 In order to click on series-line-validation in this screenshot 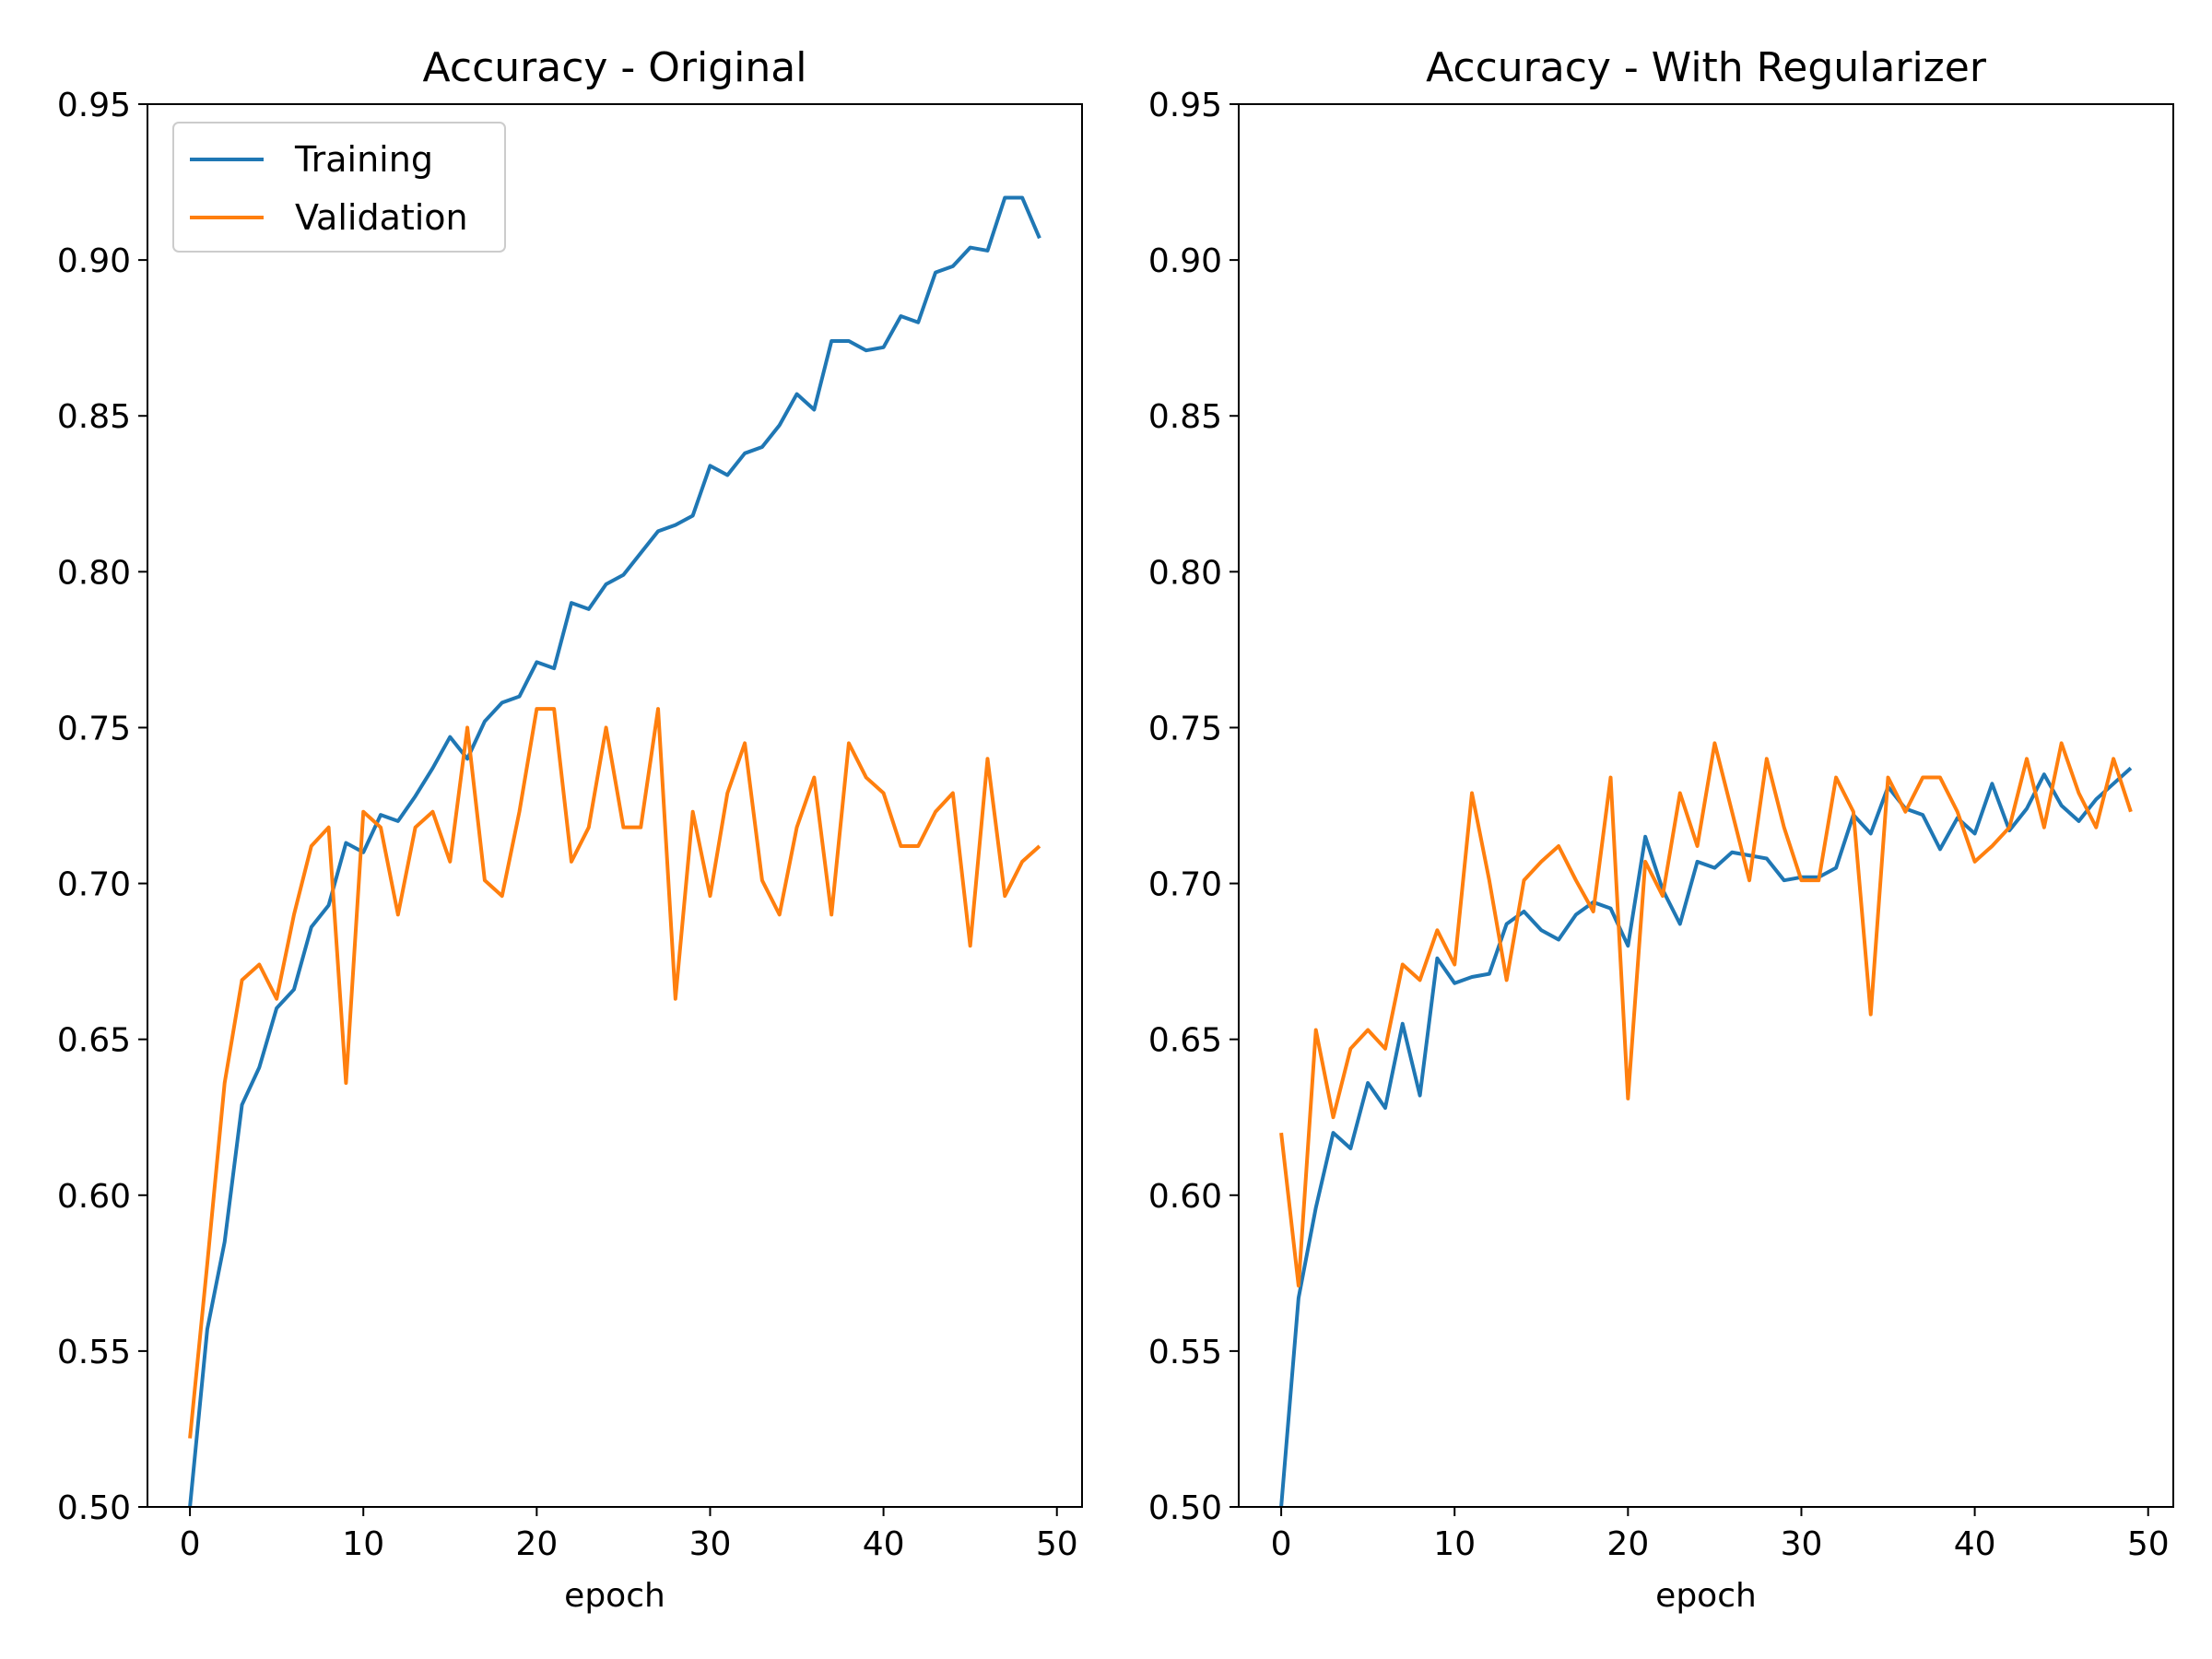, I will do `click(1706, 1014)`.